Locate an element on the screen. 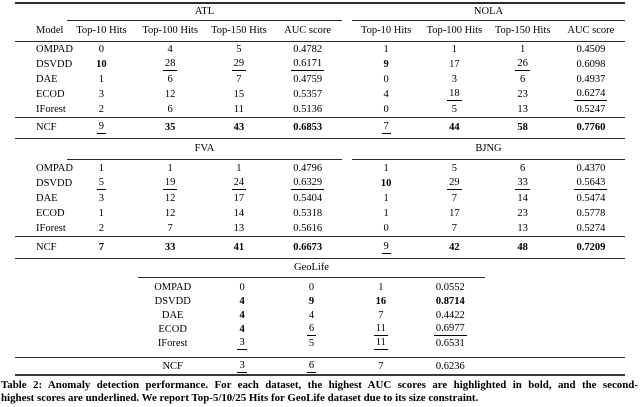 The height and width of the screenshot is (407, 640). cell-value: 0.5778 is located at coordinates (591, 213).